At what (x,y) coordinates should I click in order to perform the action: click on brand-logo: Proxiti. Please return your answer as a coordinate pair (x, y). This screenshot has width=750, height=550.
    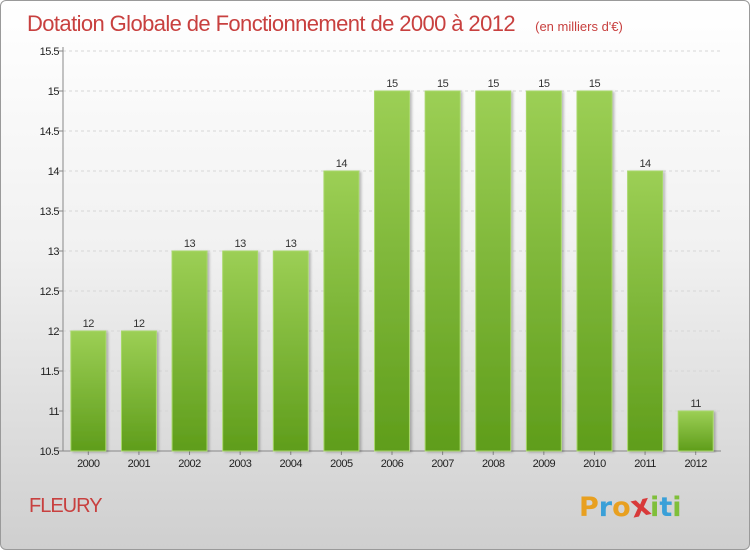
    Looking at the image, I should click on (630, 506).